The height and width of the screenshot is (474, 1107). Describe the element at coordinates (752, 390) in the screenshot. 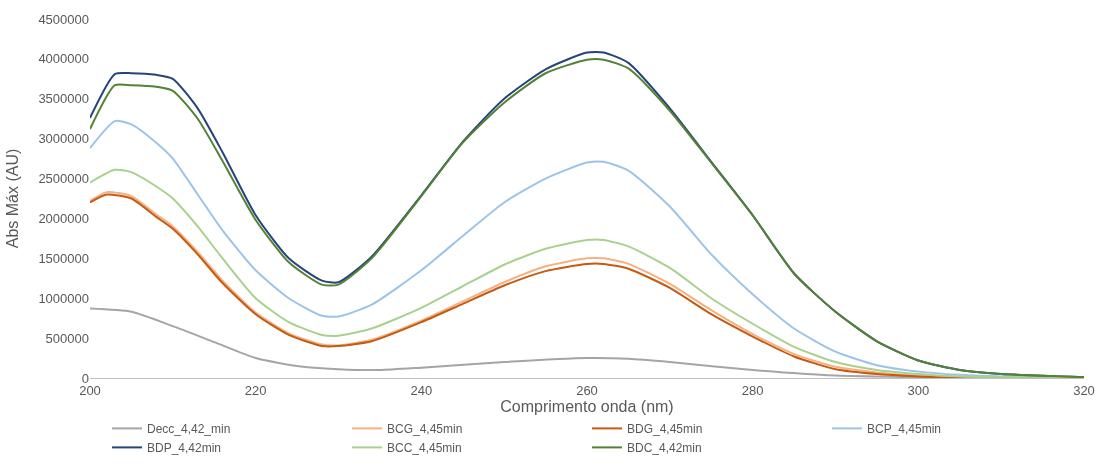

I see `x-tick-label: 280` at that location.